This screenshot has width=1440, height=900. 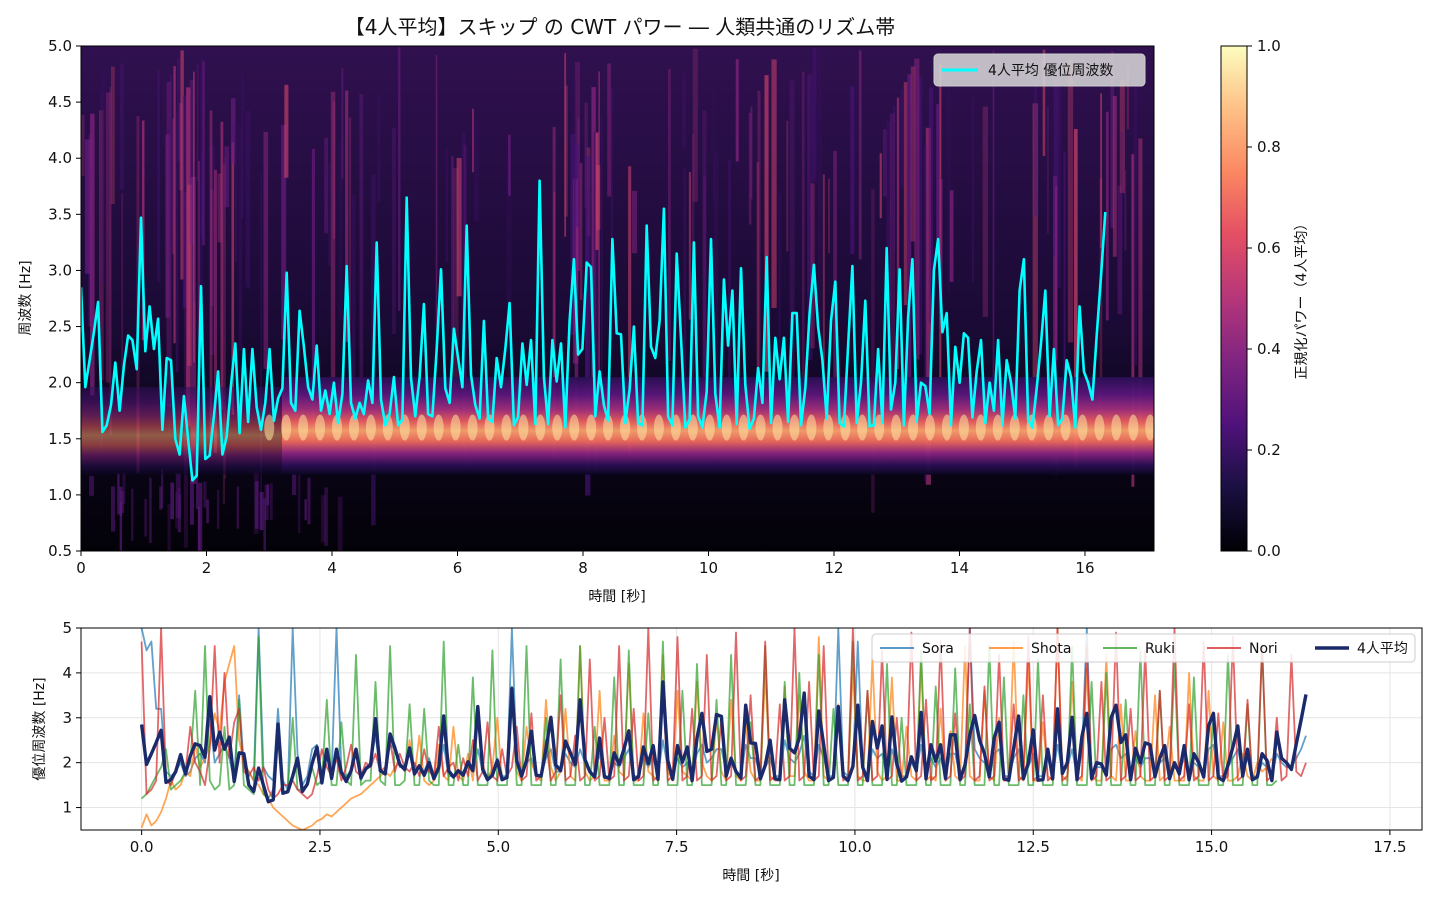 I want to click on y-tick-label: 4, so click(x=67, y=673).